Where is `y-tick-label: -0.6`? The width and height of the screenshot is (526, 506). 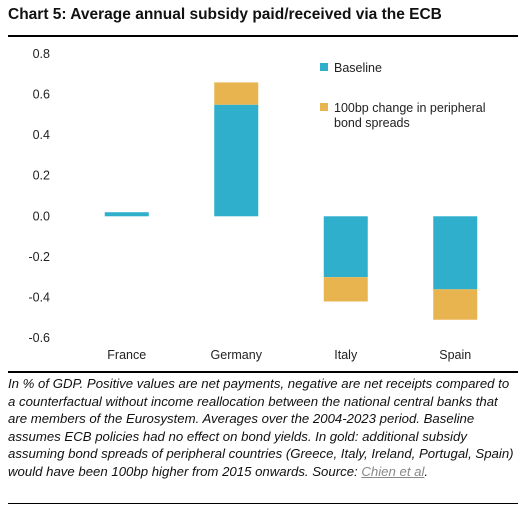
y-tick-label: -0.6 is located at coordinates (39, 338).